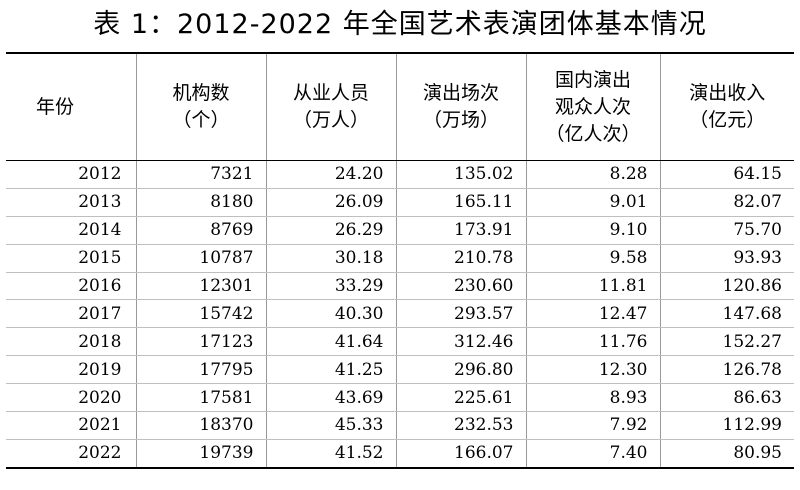  What do you see at coordinates (71, 286) in the screenshot?
I see `year-cell: 2016` at bounding box center [71, 286].